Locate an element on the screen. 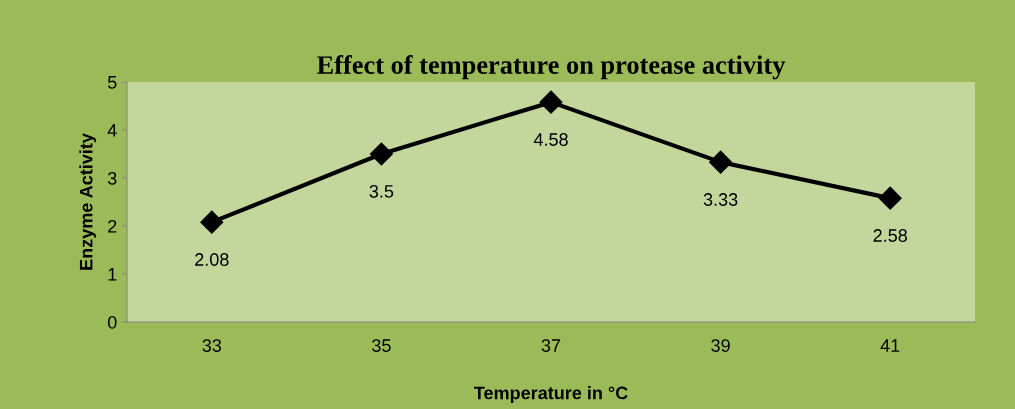 The width and height of the screenshot is (1015, 409). x-axis-title: Temperature in °C is located at coordinates (551, 394).